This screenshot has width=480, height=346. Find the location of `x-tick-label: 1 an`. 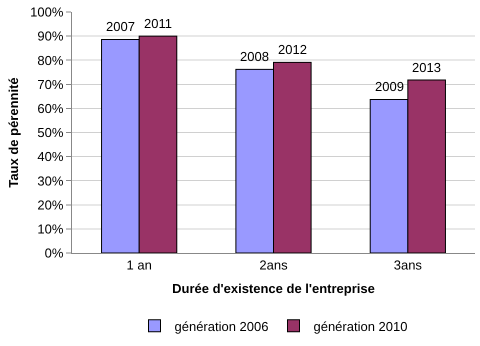

x-tick-label: 1 an is located at coordinates (139, 265).